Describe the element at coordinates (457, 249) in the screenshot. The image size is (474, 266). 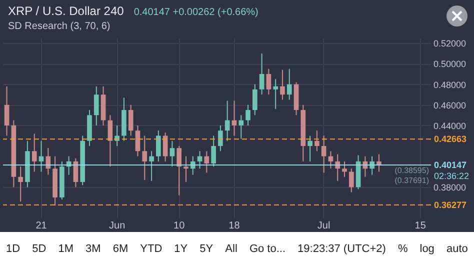
I see `text: auto` at that location.